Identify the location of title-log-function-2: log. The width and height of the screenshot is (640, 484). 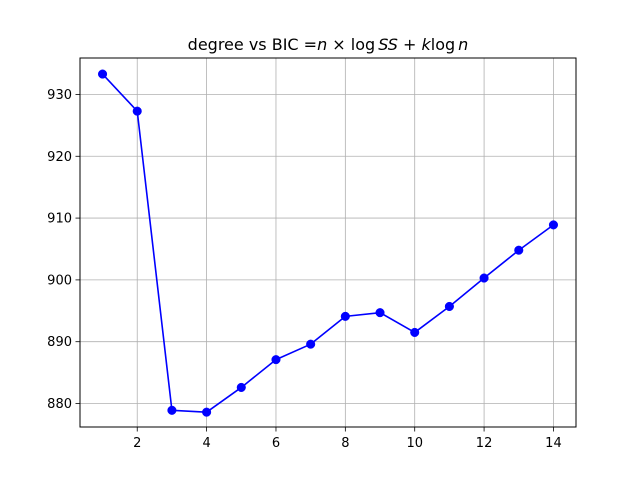
(443, 44).